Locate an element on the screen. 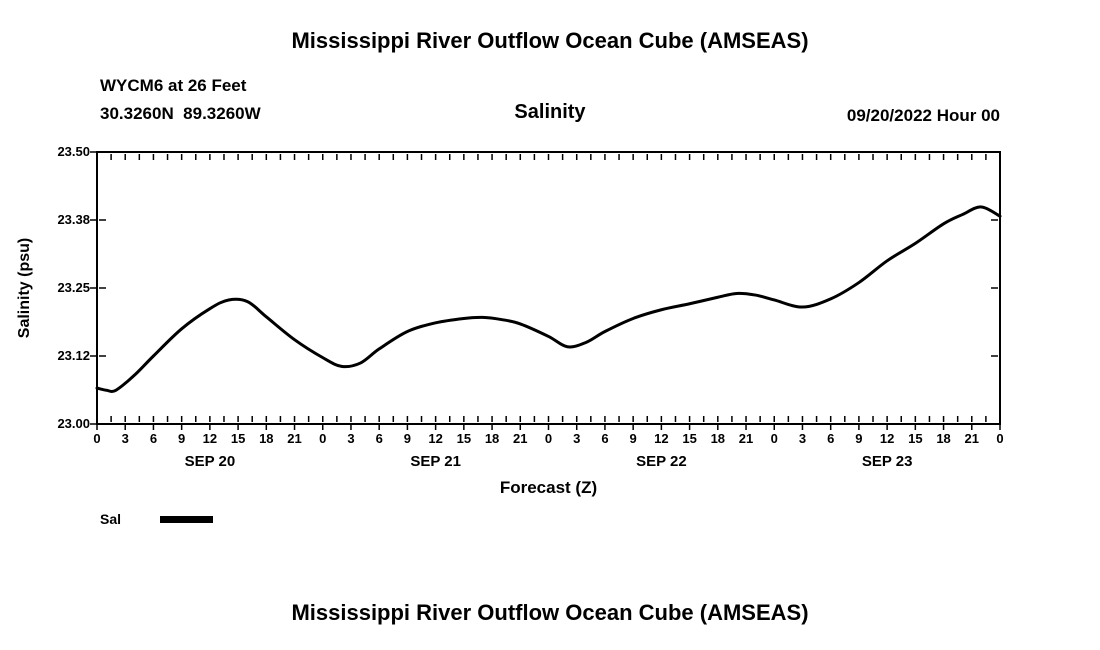 The image size is (1100, 650). y-tick-label: 23.50 is located at coordinates (73, 151).